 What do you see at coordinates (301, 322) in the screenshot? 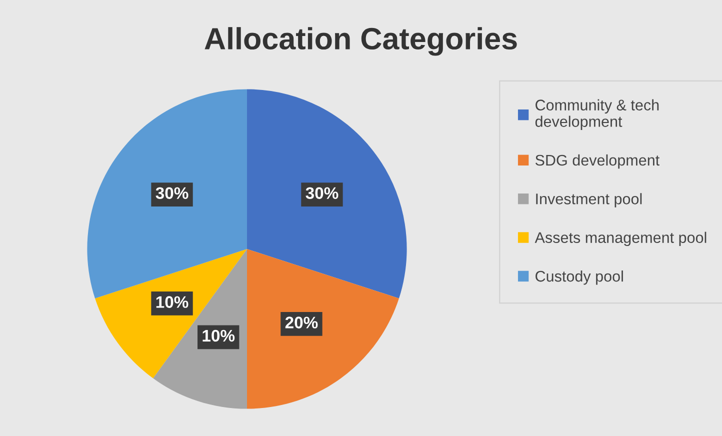
I see `data-label: 20%` at bounding box center [301, 322].